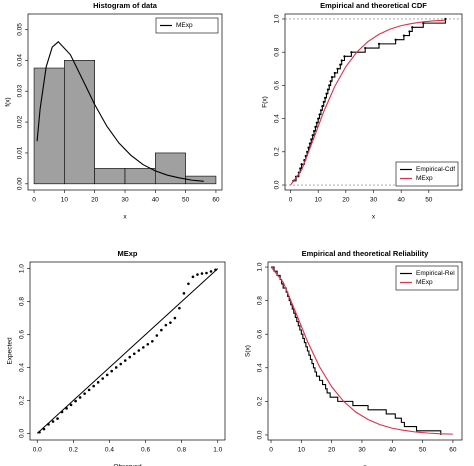 The height and width of the screenshot is (466, 474). I want to click on y-tick-label: 0.01, so click(20, 152).